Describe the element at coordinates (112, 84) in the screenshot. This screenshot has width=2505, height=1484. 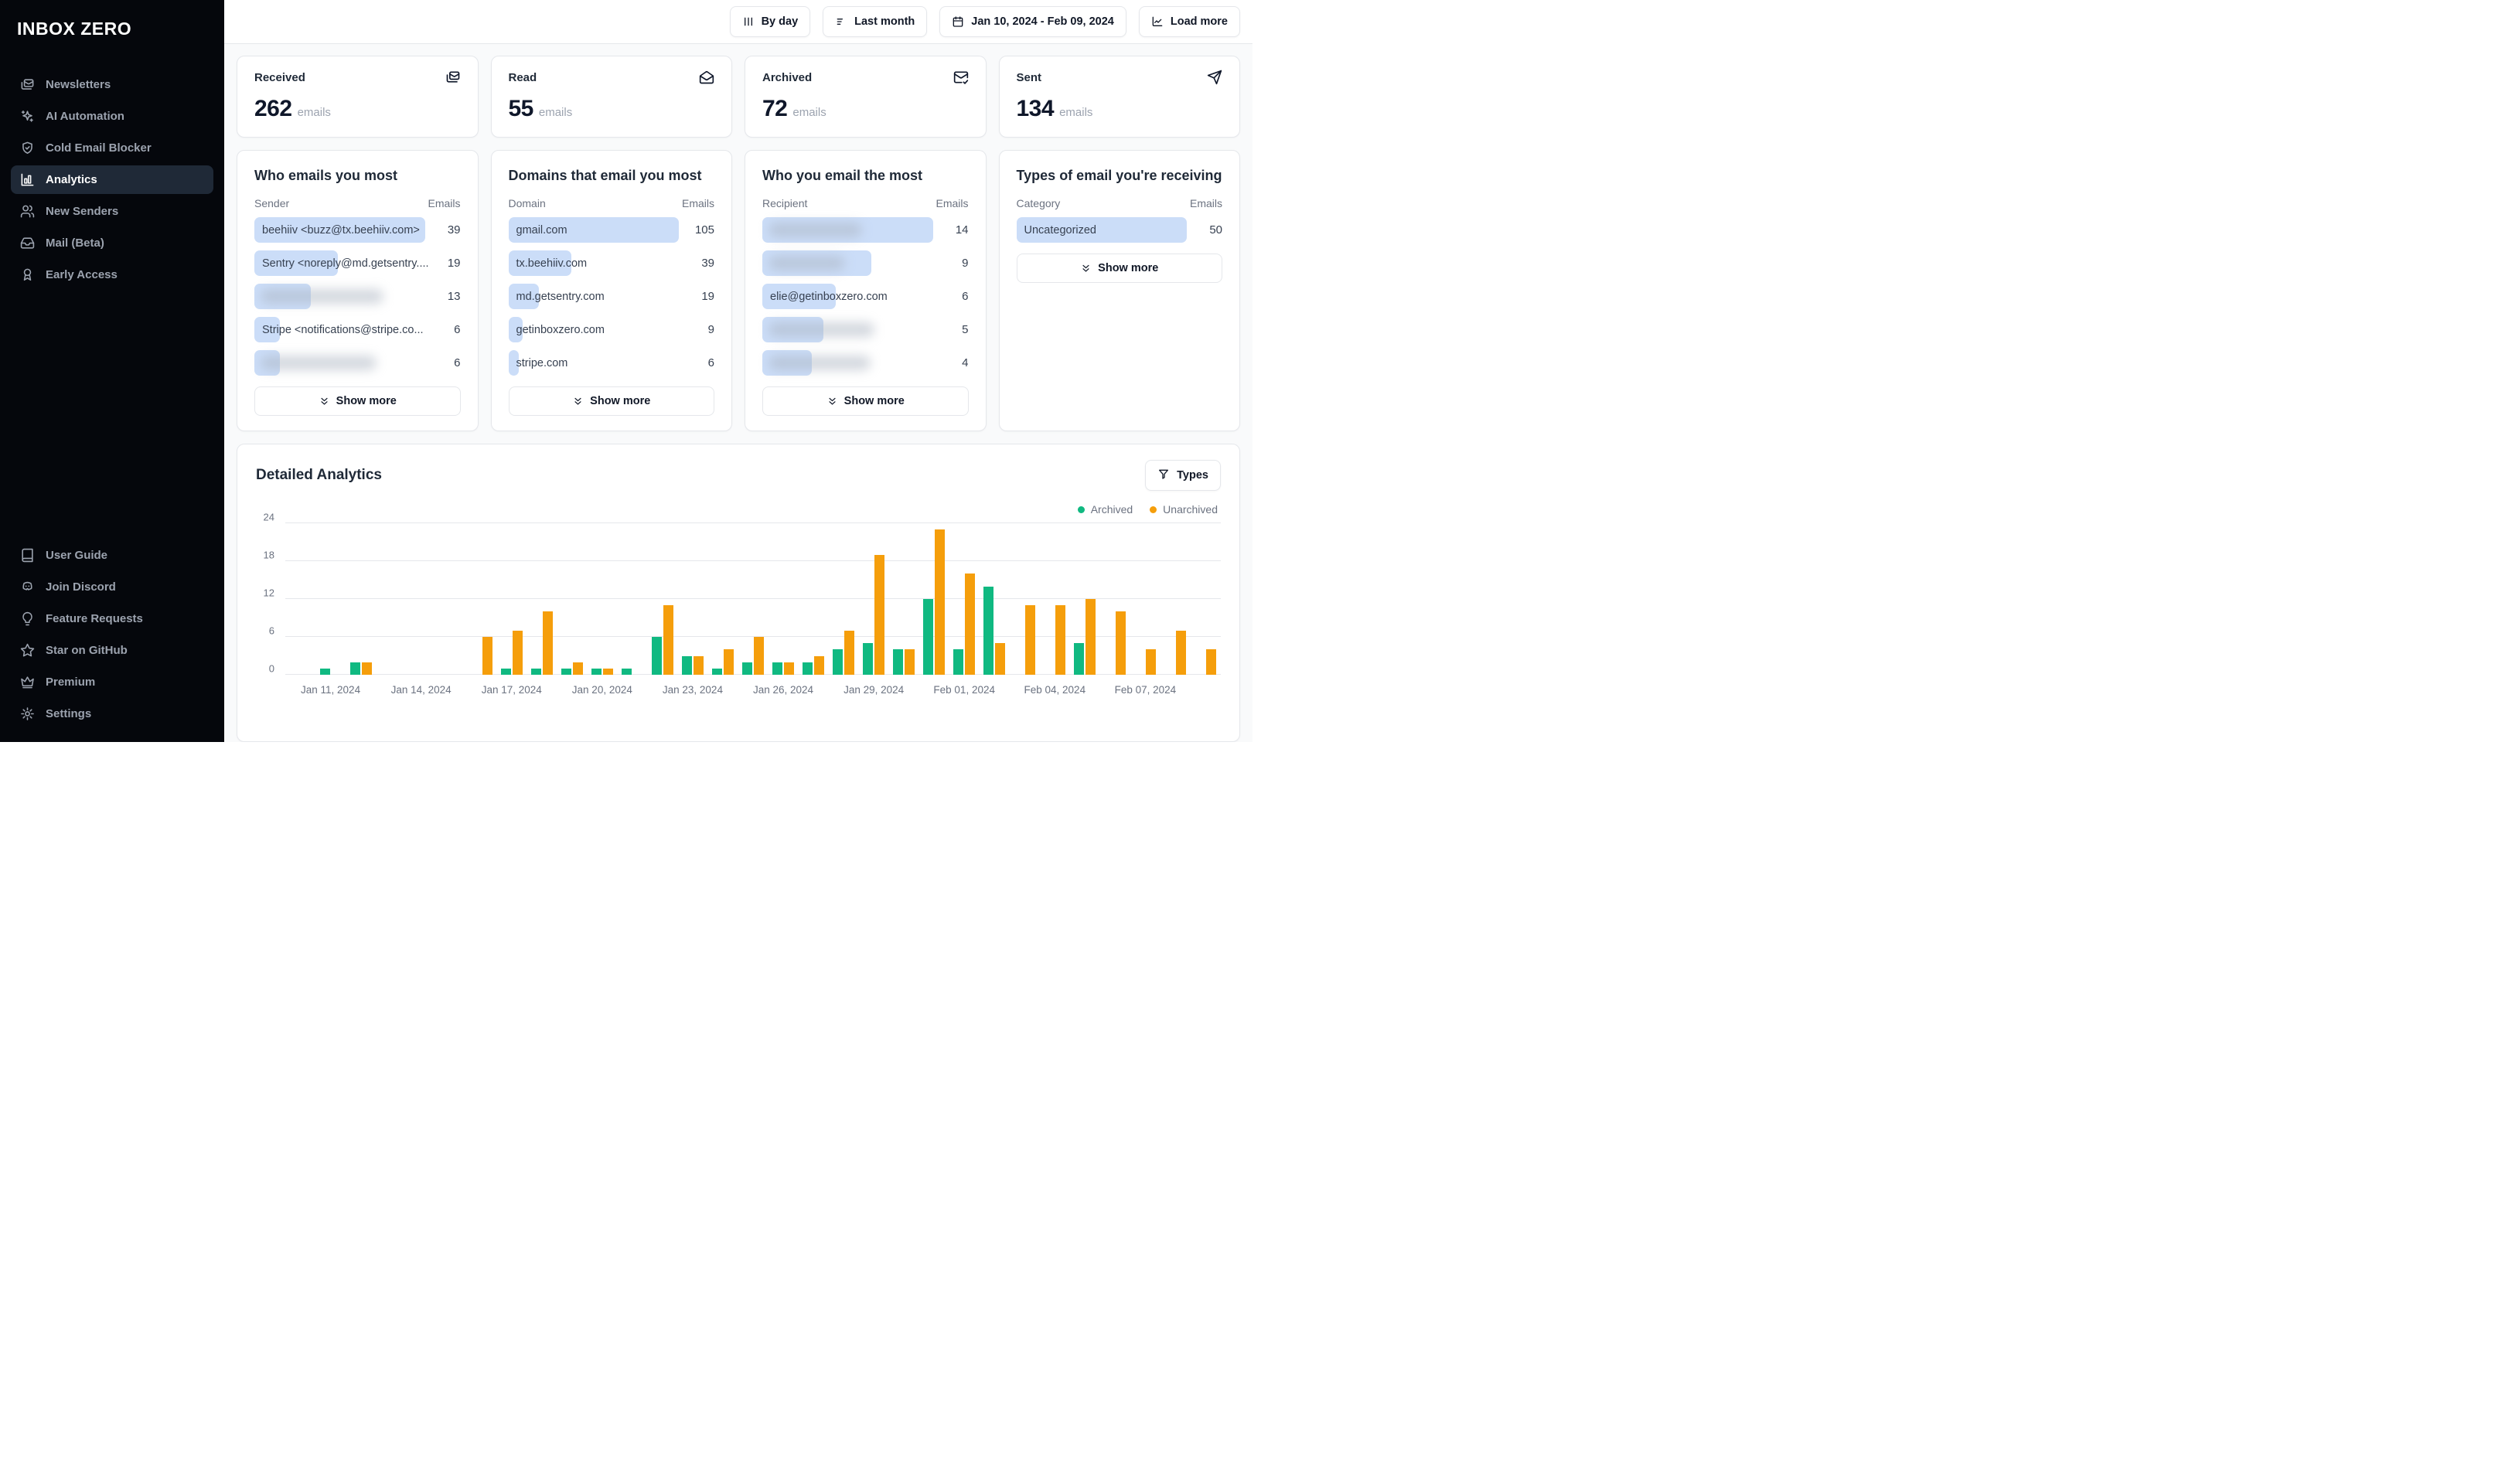
I see `sidebar-item-newsletters: Newsletters` at that location.